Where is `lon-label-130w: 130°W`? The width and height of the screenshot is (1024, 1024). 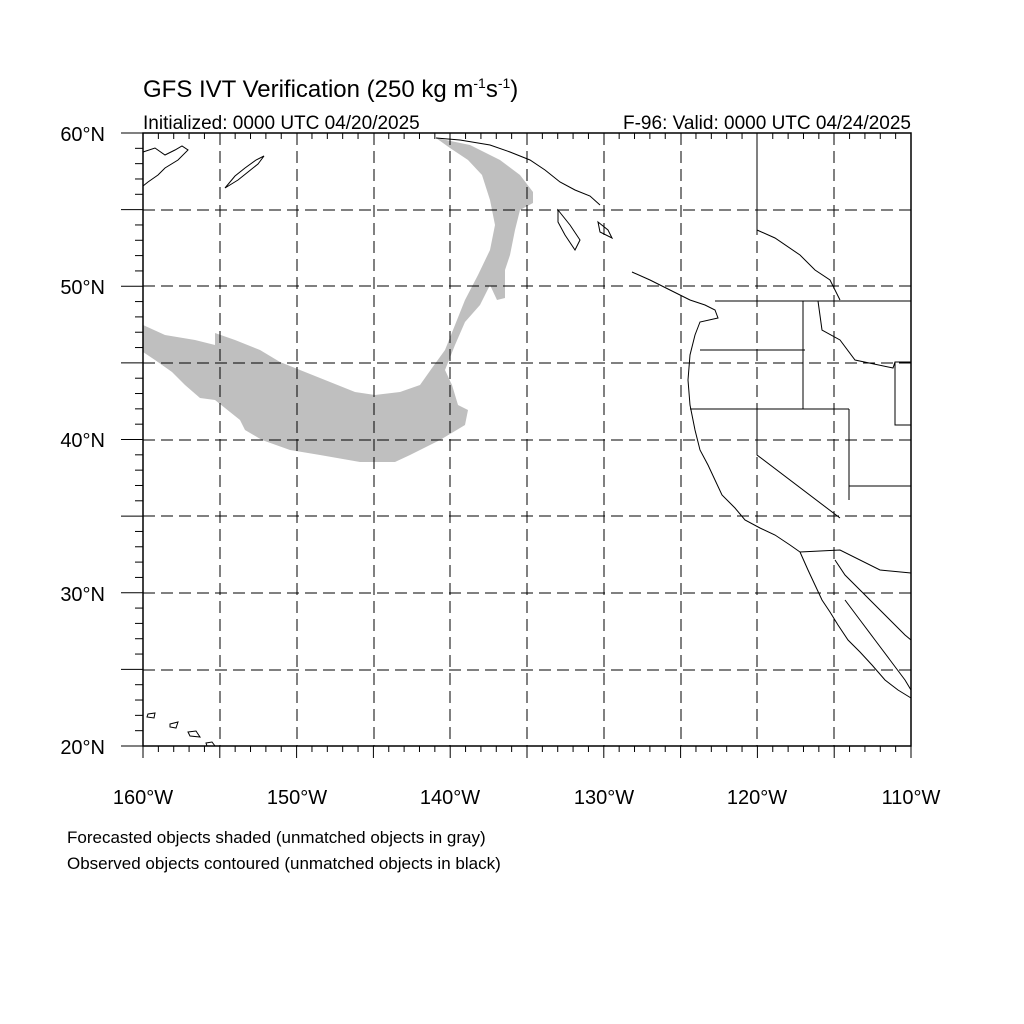 lon-label-130w: 130°W is located at coordinates (604, 798).